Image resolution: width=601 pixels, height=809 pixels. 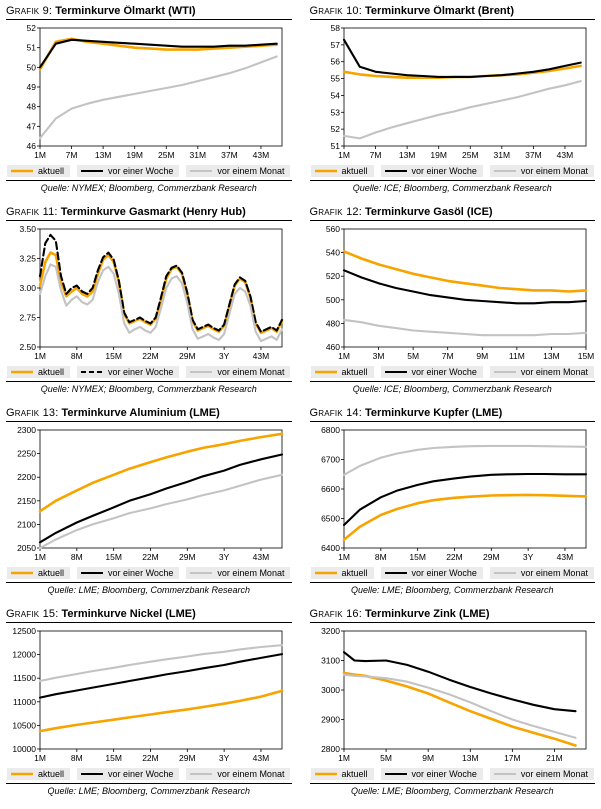 What do you see at coordinates (32, 107) in the screenshot?
I see `svg-text: 48` at bounding box center [32, 107].